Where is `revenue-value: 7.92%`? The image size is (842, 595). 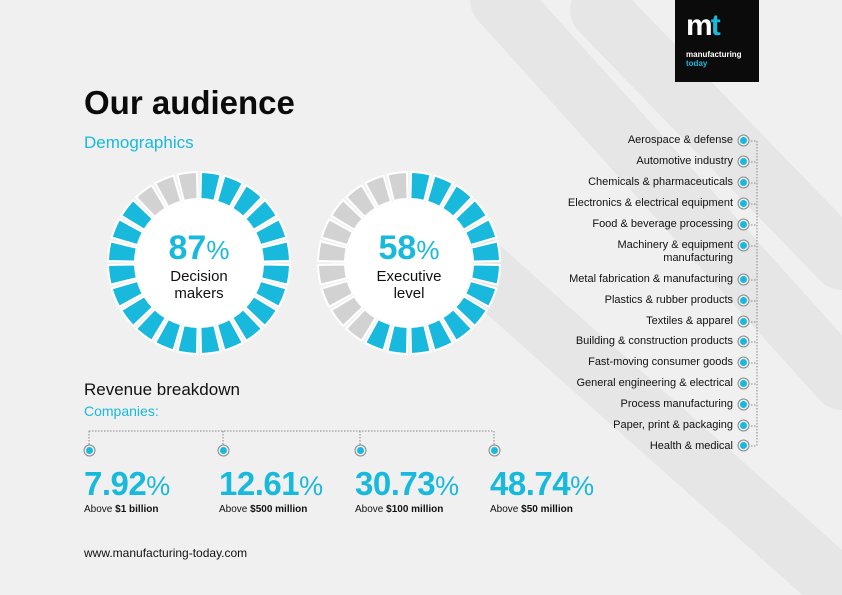
revenue-value: 7.92% is located at coordinates (127, 483).